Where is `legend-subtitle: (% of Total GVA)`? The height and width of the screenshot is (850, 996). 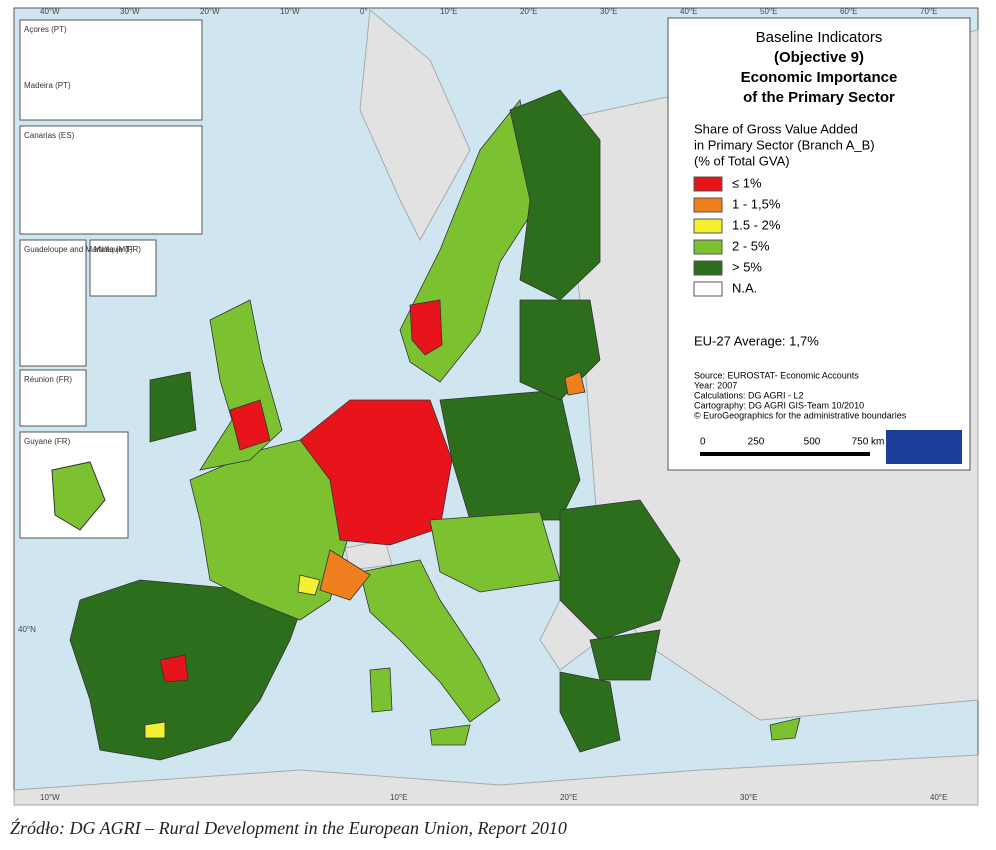 legend-subtitle: (% of Total GVA) is located at coordinates (742, 160).